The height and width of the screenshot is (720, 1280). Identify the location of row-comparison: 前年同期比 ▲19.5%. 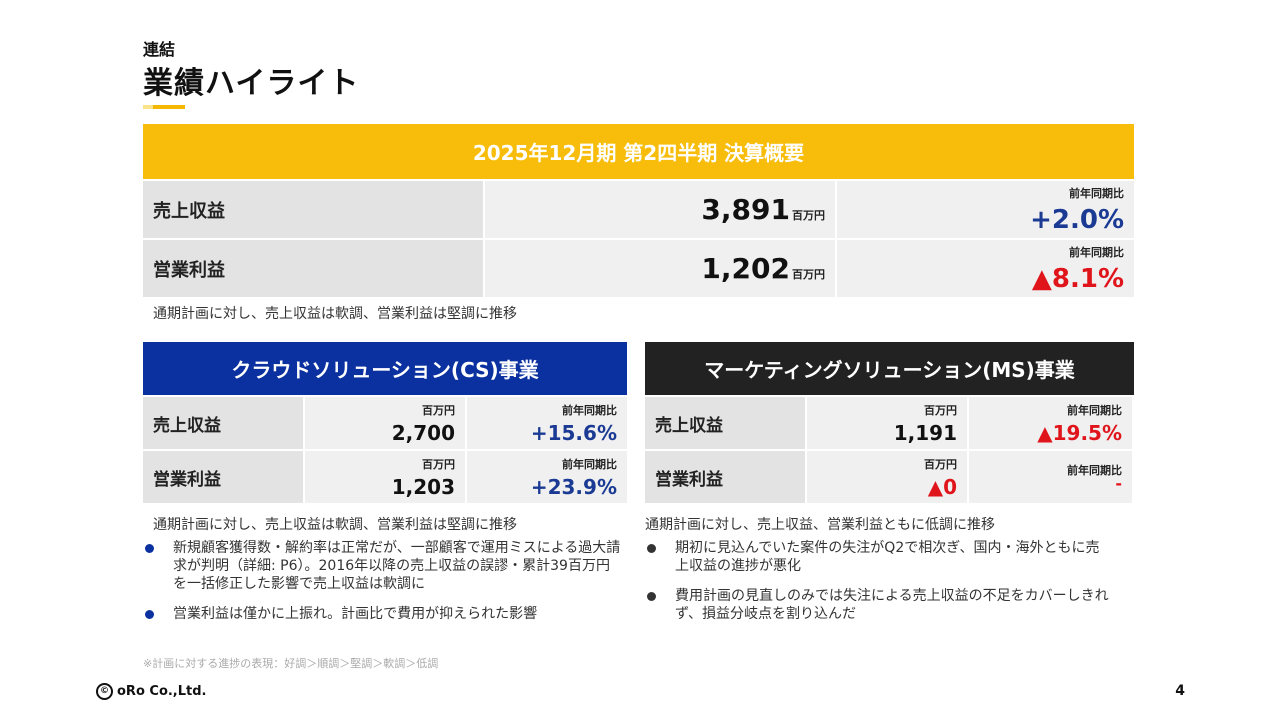
(1050, 423).